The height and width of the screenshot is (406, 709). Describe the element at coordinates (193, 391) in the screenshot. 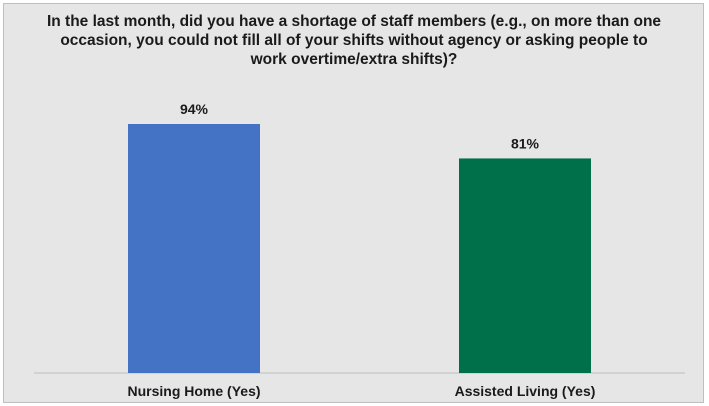

I see `category-label-1: Nursing Home (Yes)` at that location.